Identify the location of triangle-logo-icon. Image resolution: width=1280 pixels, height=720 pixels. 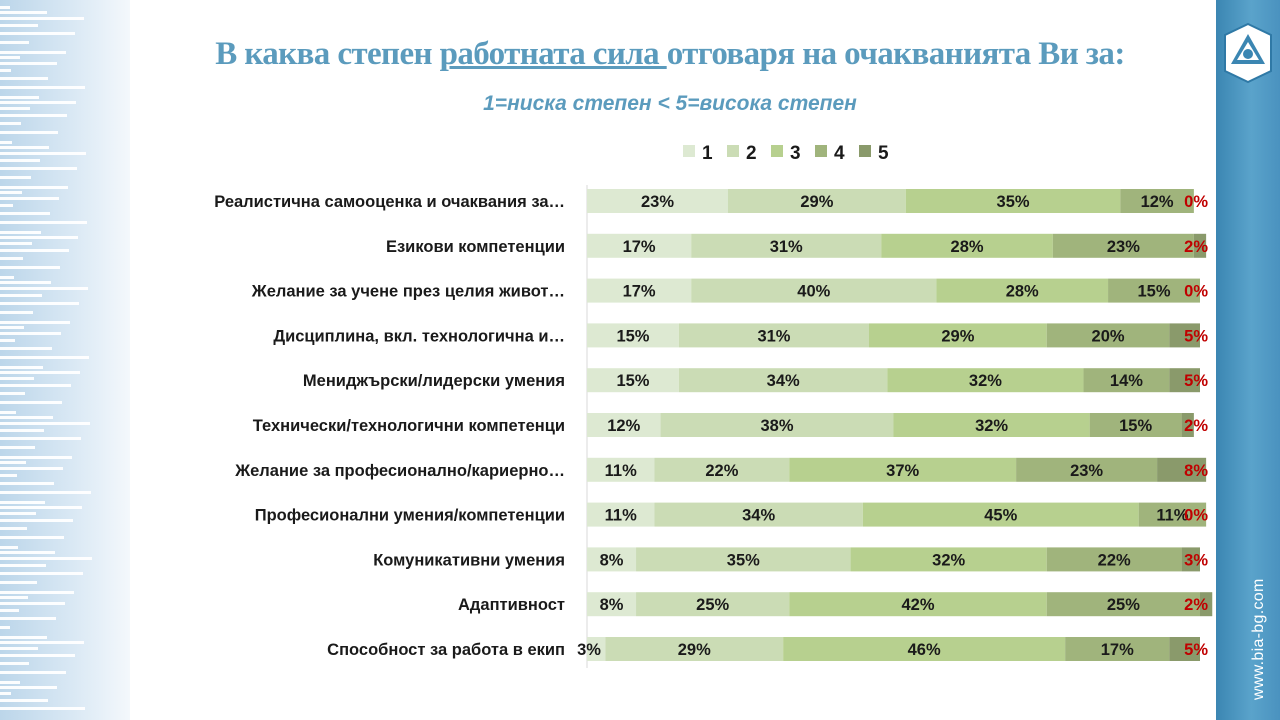
(1248, 53).